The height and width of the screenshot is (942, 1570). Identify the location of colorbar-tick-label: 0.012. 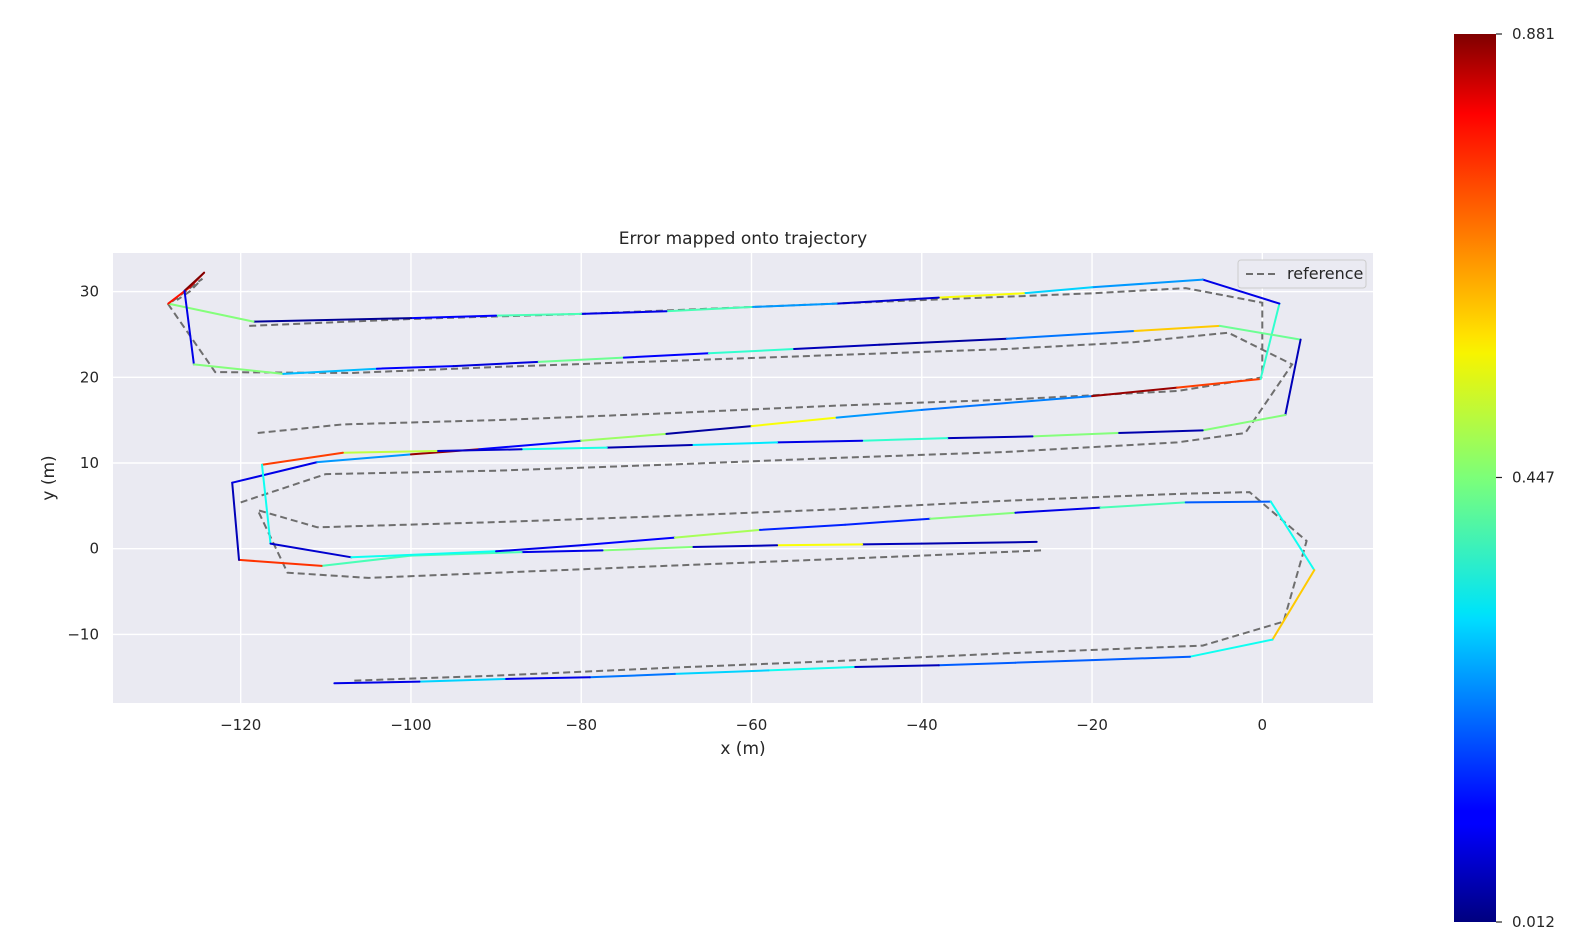
(1533, 922).